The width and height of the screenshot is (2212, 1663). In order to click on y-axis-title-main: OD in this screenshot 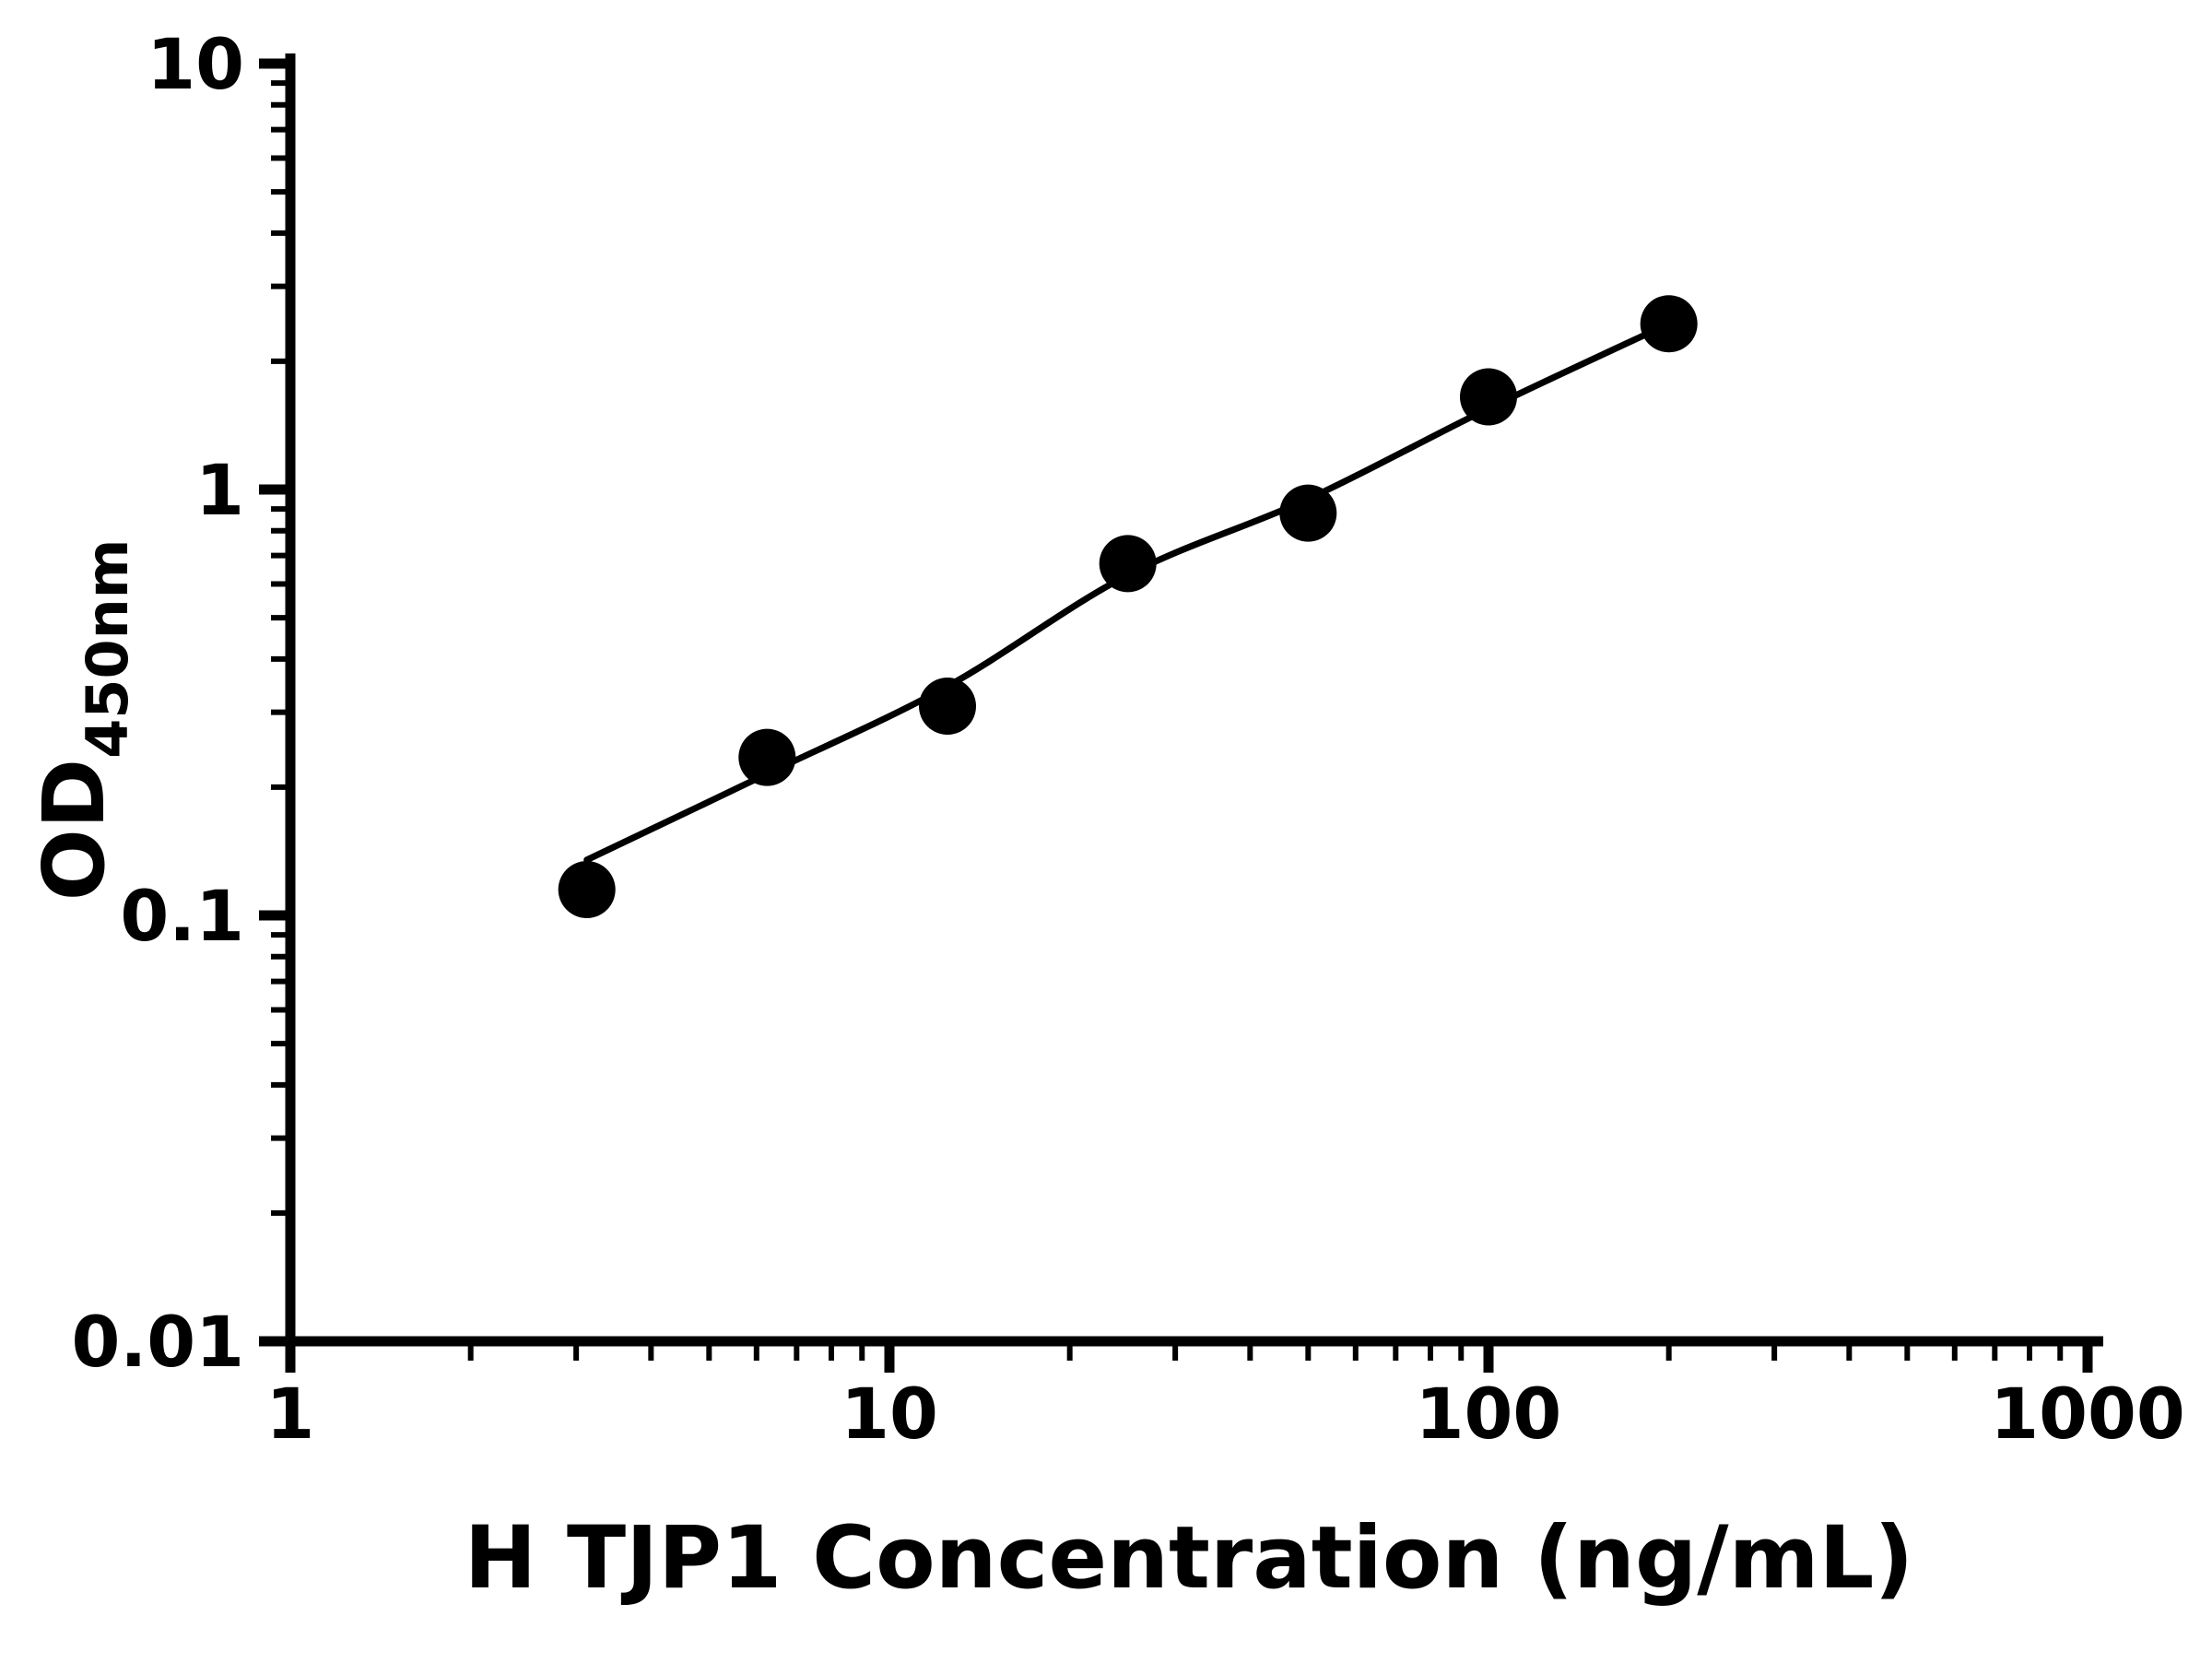, I will do `click(74, 830)`.